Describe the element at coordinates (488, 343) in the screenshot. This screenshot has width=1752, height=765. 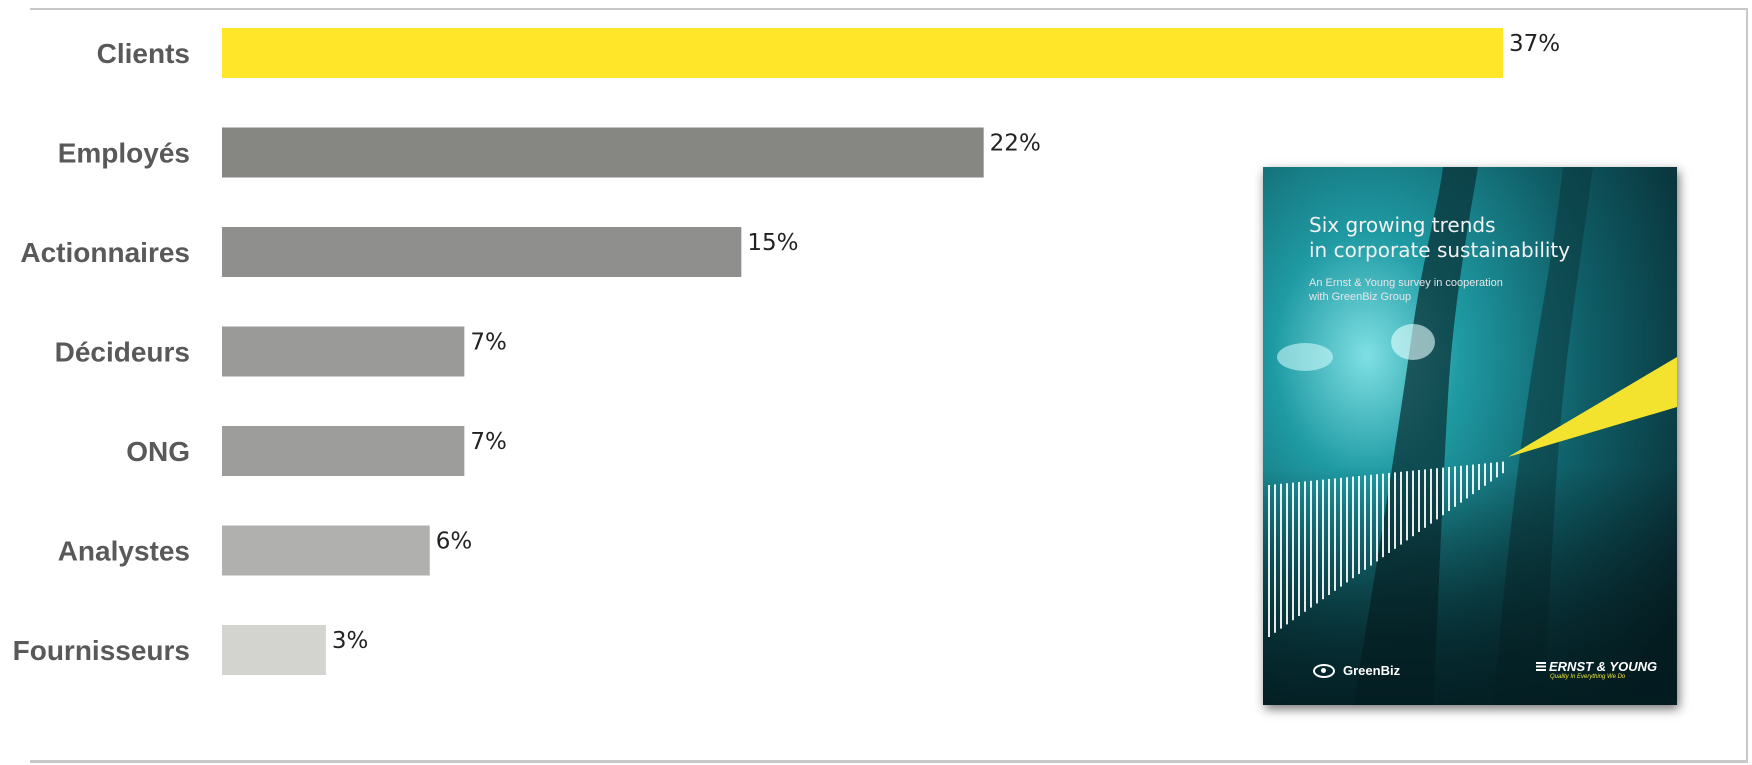
I see `value-label-decideurs: 7%` at that location.